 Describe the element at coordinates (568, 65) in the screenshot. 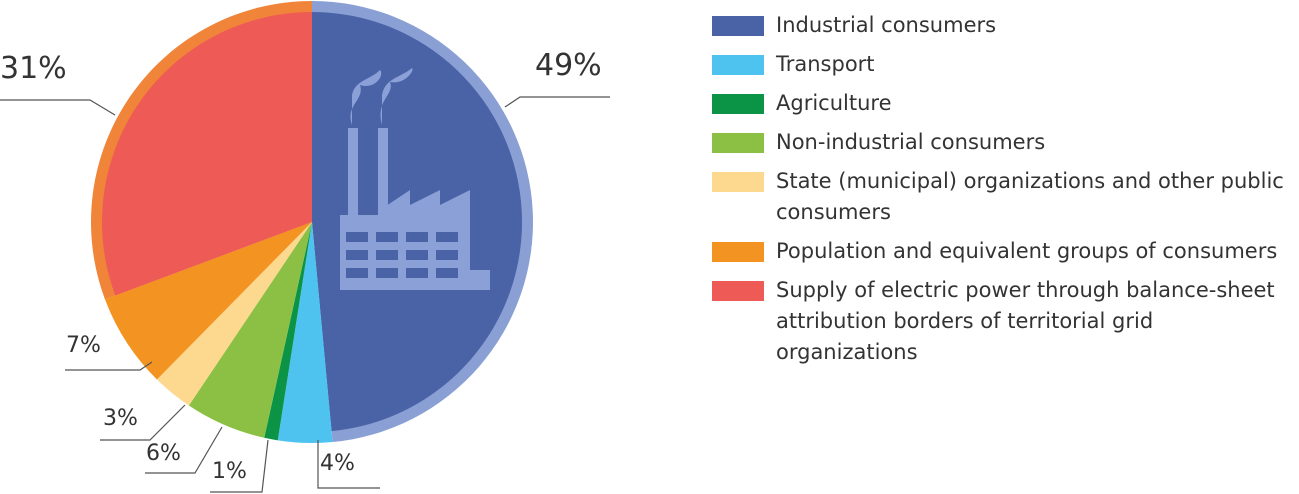

I see `data-label: 49%` at that location.